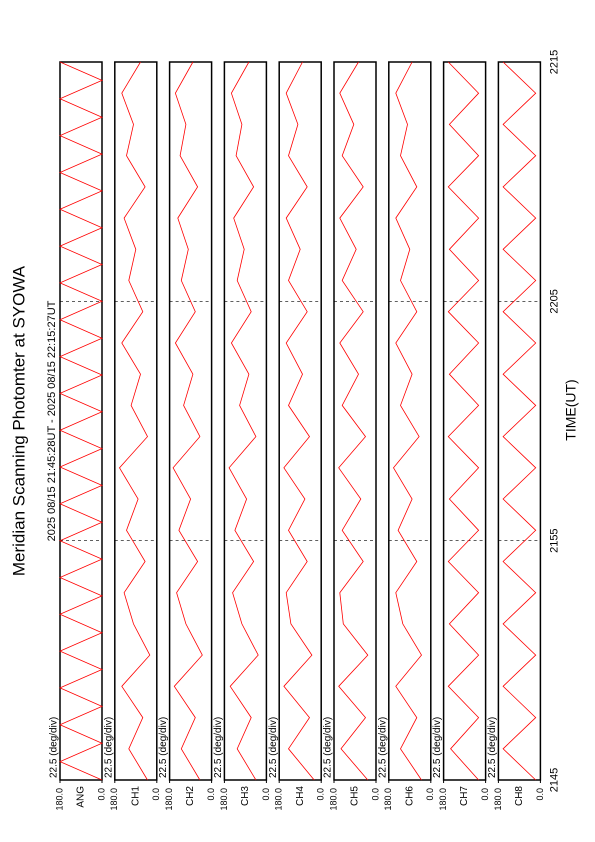 The width and height of the screenshot is (595, 842). What do you see at coordinates (18, 420) in the screenshot?
I see `chart-title: Meridian Scanning Photomter at SYOWA` at bounding box center [18, 420].